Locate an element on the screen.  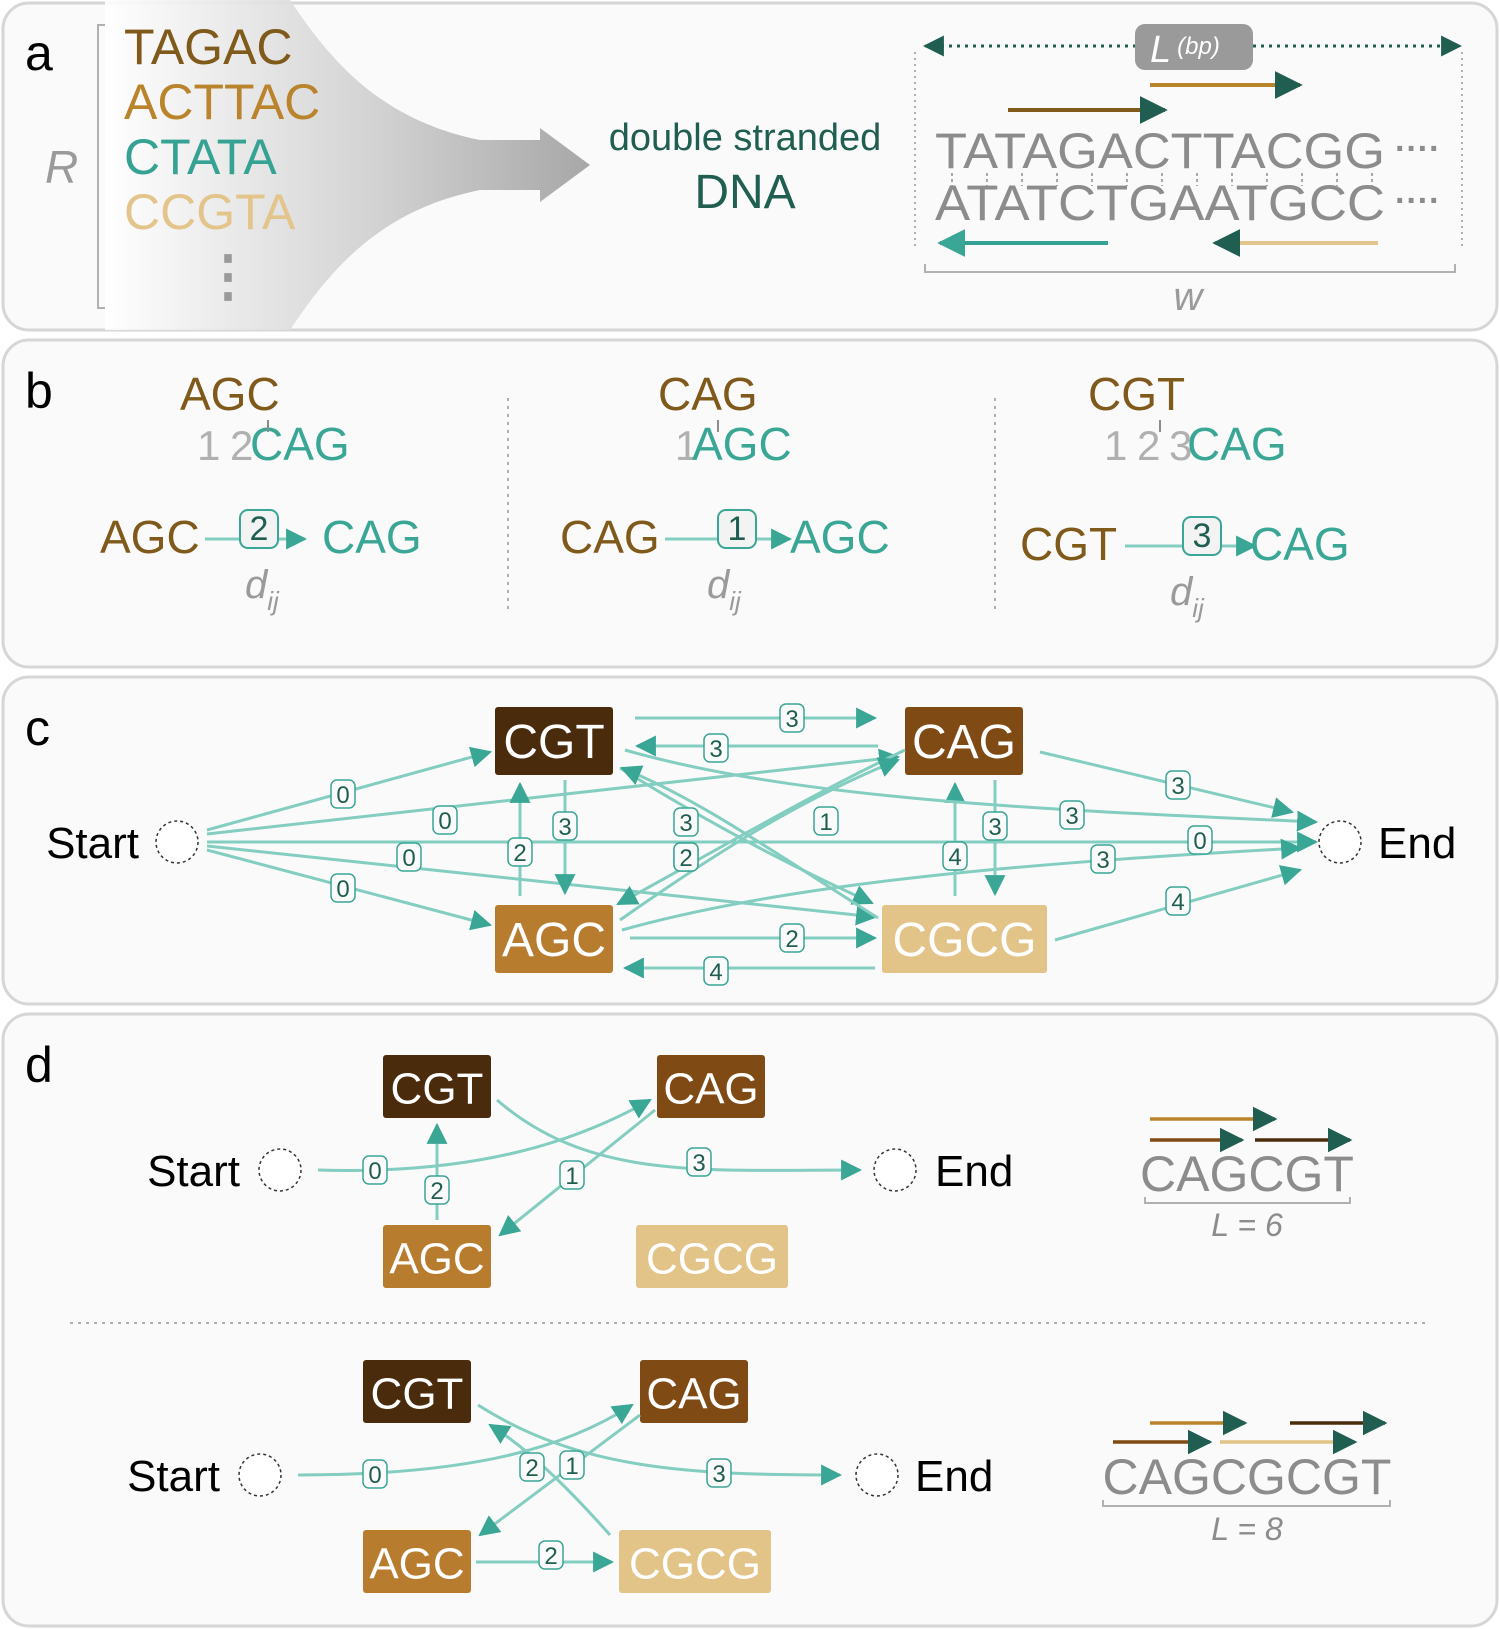
read-2: ACTTAC is located at coordinates (222, 102).